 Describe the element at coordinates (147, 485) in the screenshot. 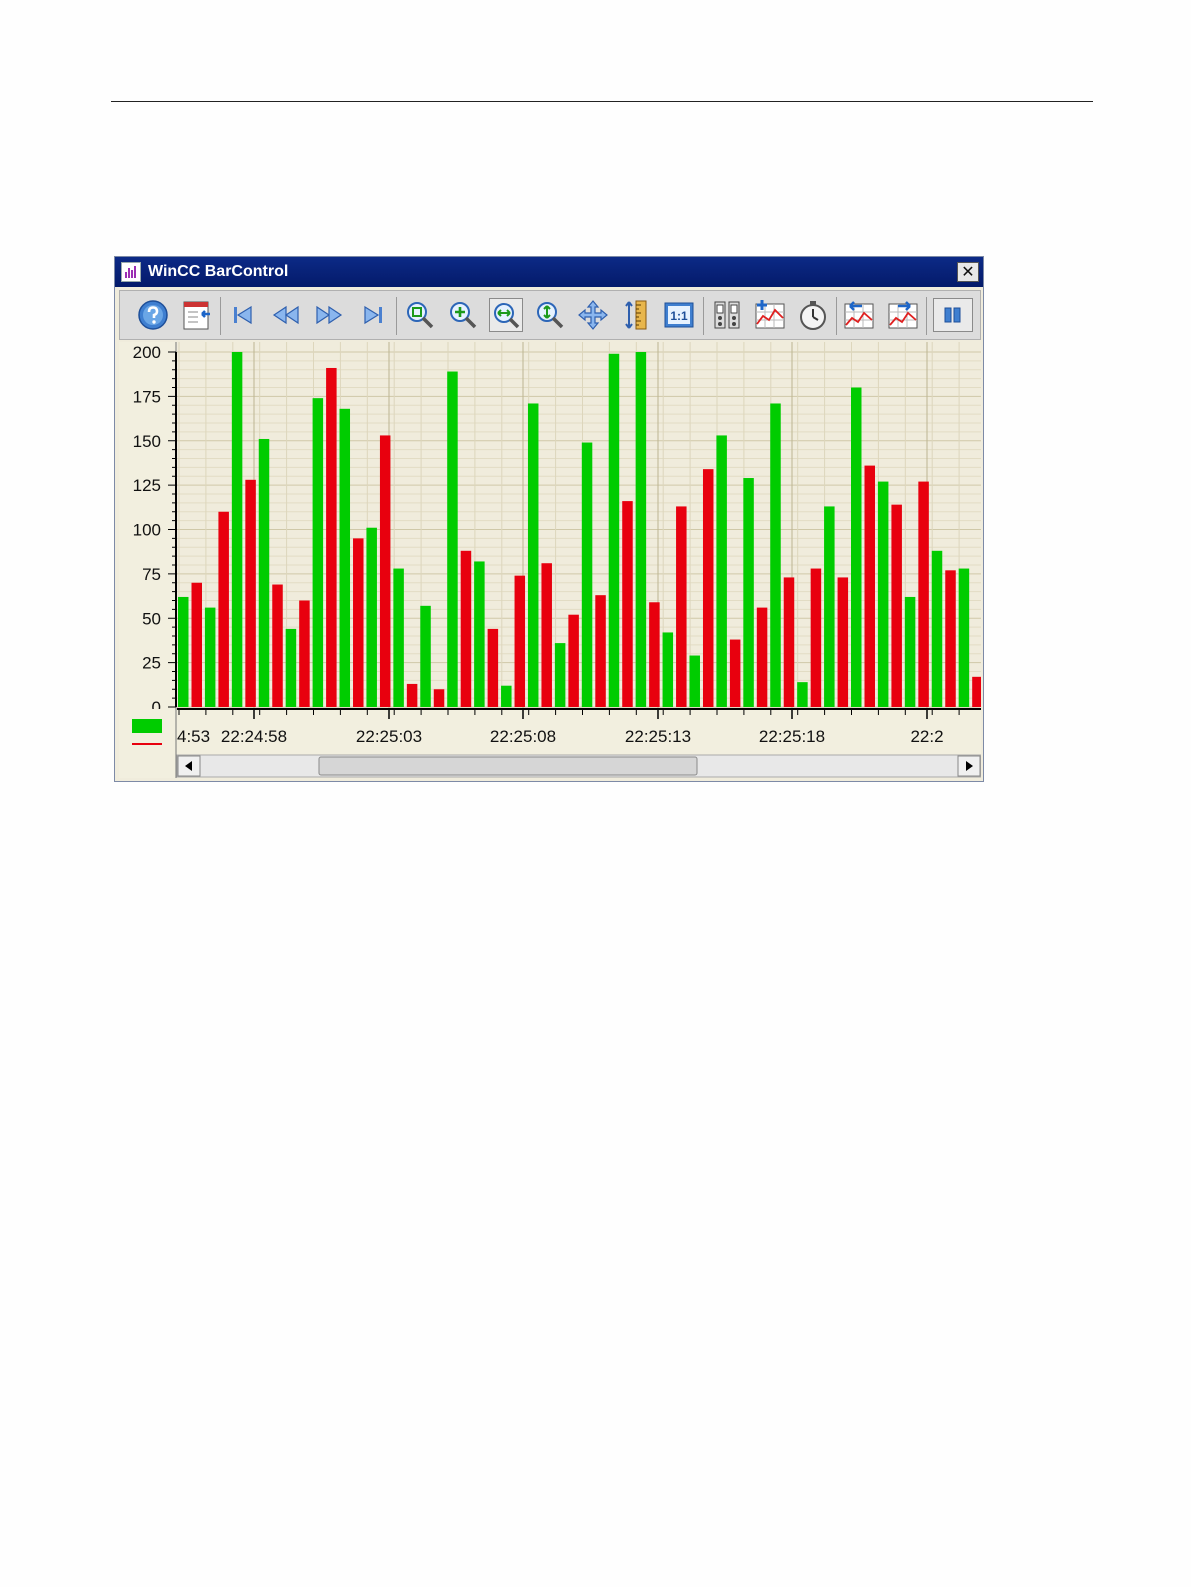

I see `y-tick-label: 125` at that location.